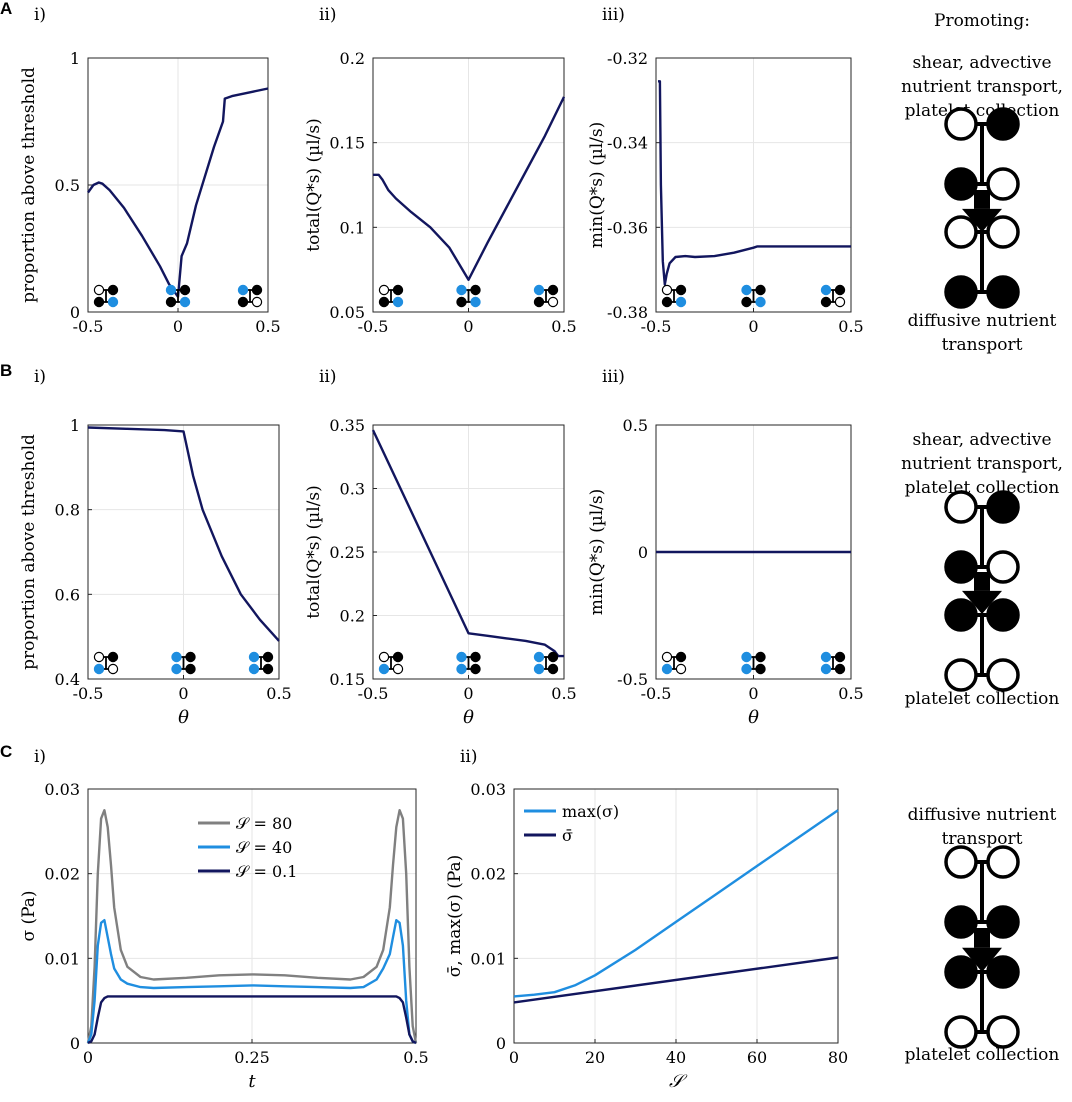  What do you see at coordinates (75, 58) in the screenshot?
I see `y-tick-label-2: 1` at bounding box center [75, 58].